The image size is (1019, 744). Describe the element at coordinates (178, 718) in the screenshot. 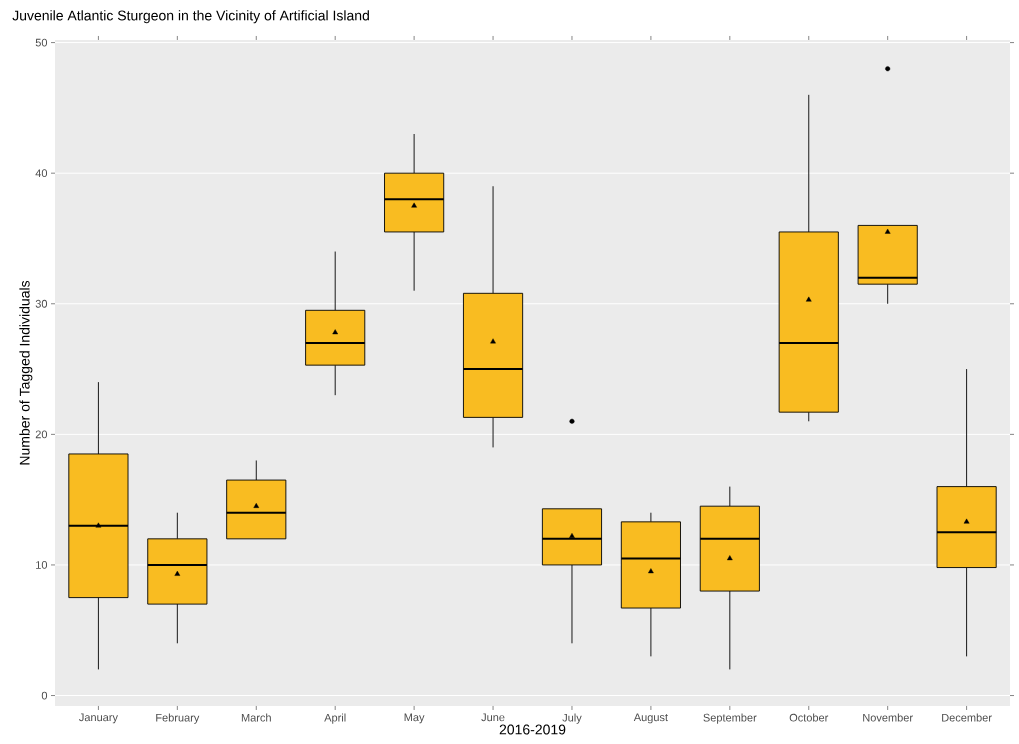

I see `x-tick-label: February` at that location.